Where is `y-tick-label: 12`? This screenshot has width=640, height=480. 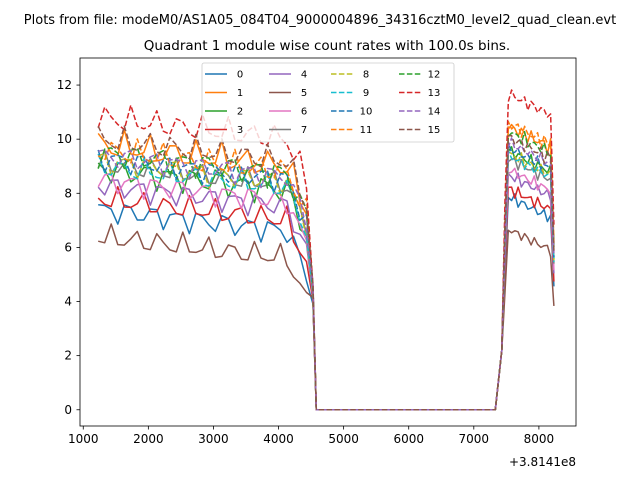
y-tick-label: 12 is located at coordinates (64, 85).